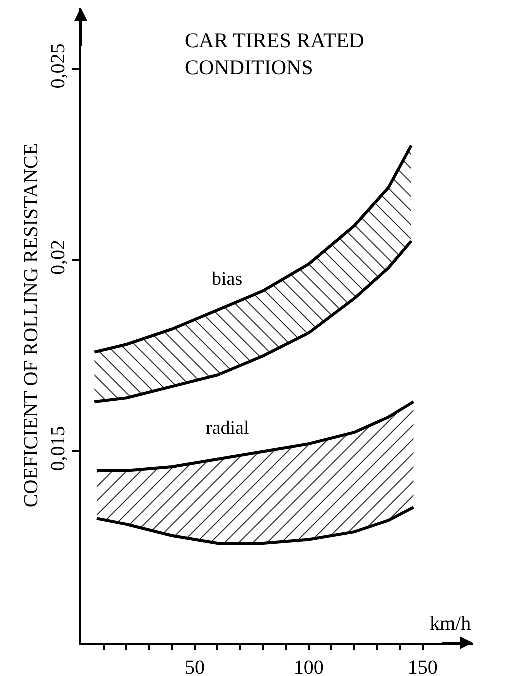 The image size is (514, 676). What do you see at coordinates (58, 257) in the screenshot?
I see `y-tick-label: 0,02` at bounding box center [58, 257].